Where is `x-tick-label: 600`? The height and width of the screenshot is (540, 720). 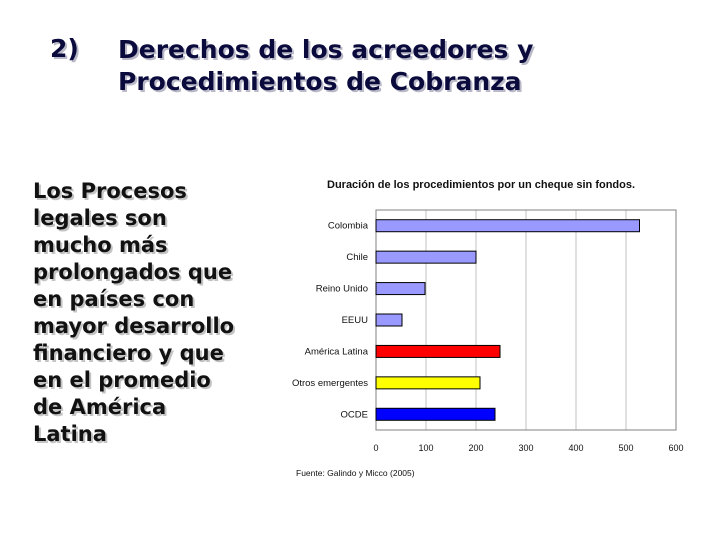 x-tick-label: 600 is located at coordinates (675, 448).